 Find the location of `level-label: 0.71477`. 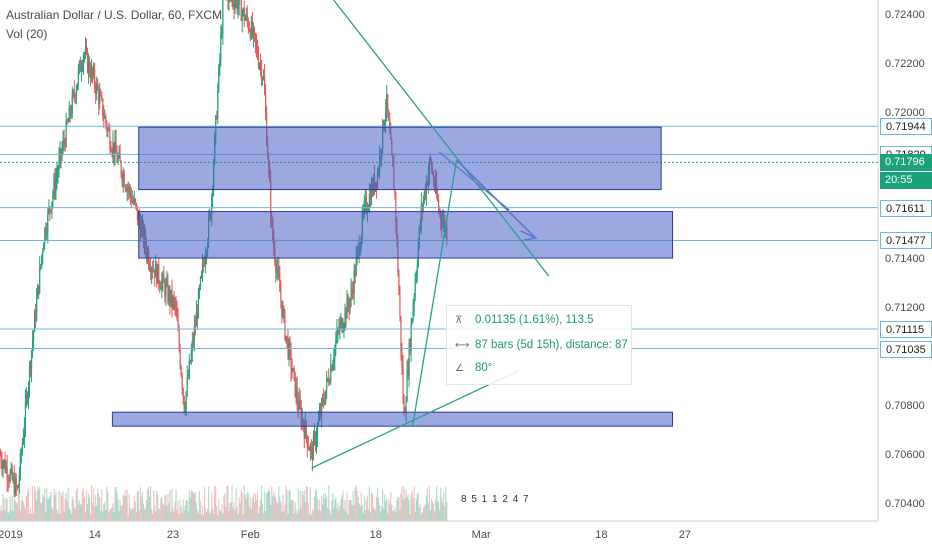

level-label: 0.71477 is located at coordinates (906, 240).